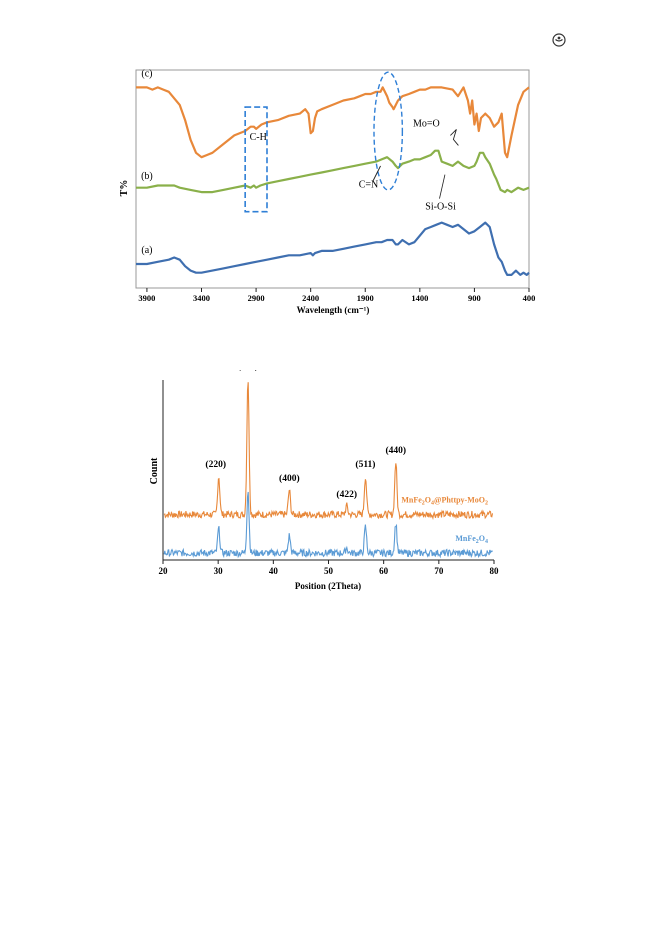  Describe the element at coordinates (396, 450) in the screenshot. I see `xrd-peak-label: (440)` at that location.